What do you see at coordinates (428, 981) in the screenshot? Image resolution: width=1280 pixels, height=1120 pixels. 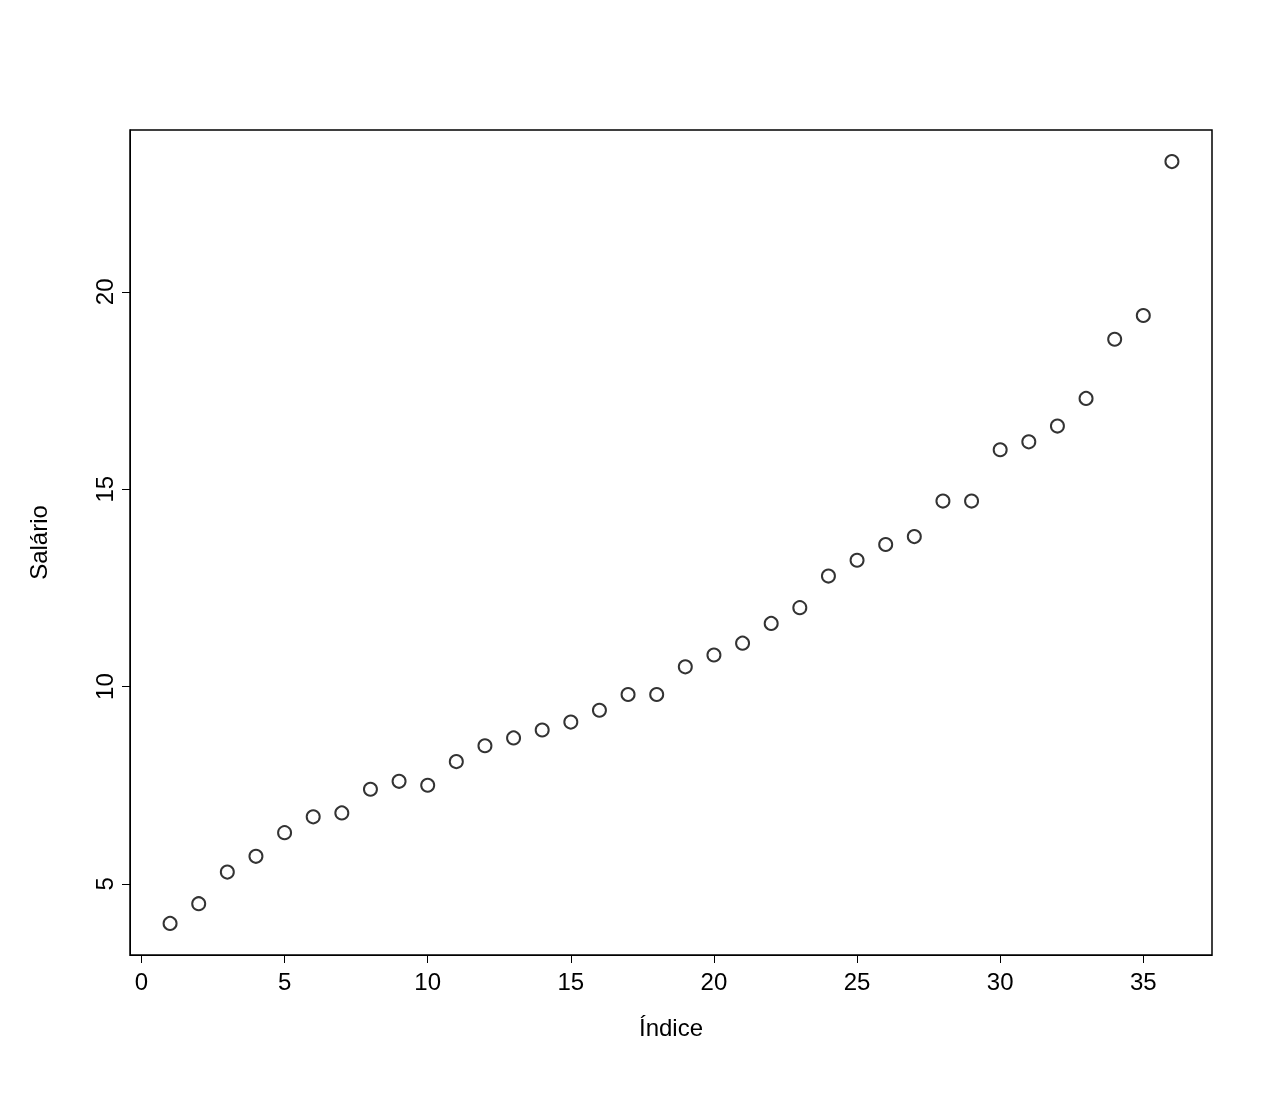 I see `x-tick-label: 10` at bounding box center [428, 981].